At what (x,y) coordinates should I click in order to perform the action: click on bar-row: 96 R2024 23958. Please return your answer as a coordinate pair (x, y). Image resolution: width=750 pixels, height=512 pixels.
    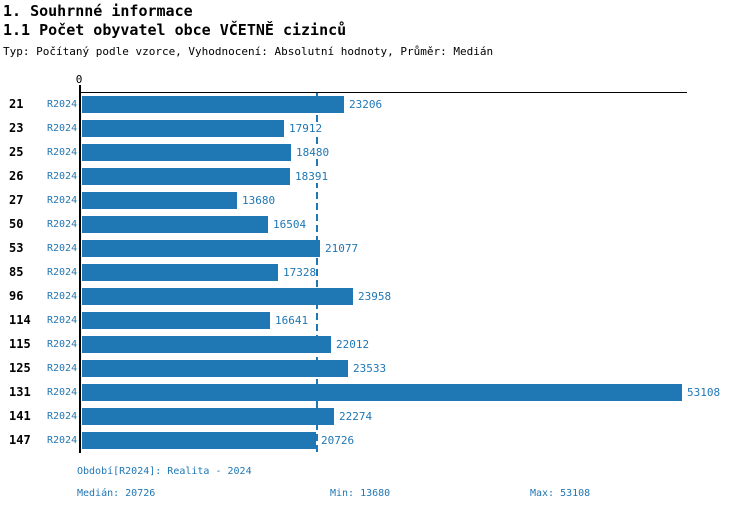
    Looking at the image, I should click on (375, 296).